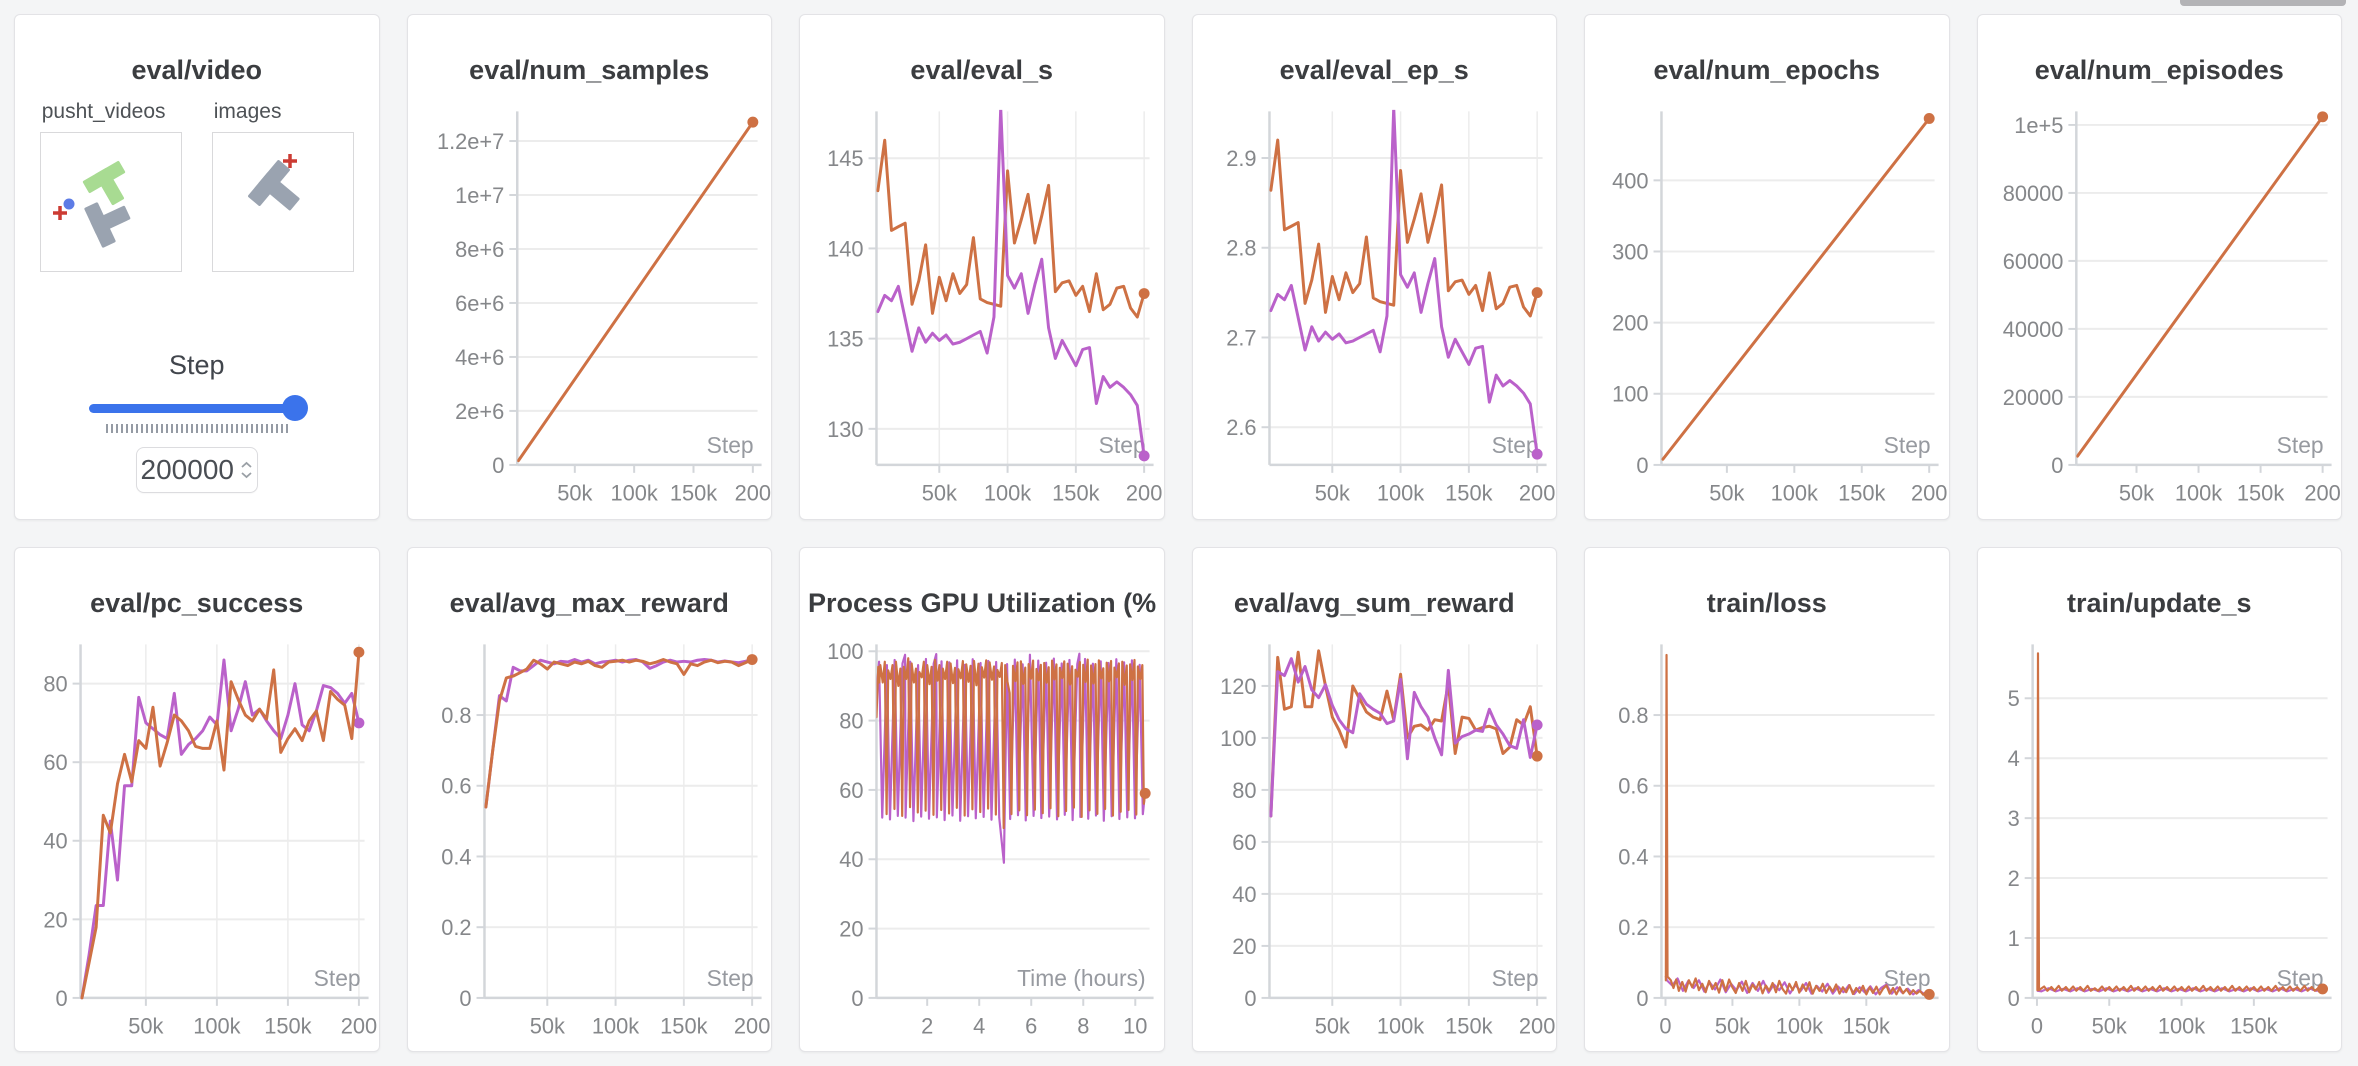 The image size is (2358, 1066). Describe the element at coordinates (2159, 70) in the screenshot. I see `chart-title: eval/num_episodes` at that location.